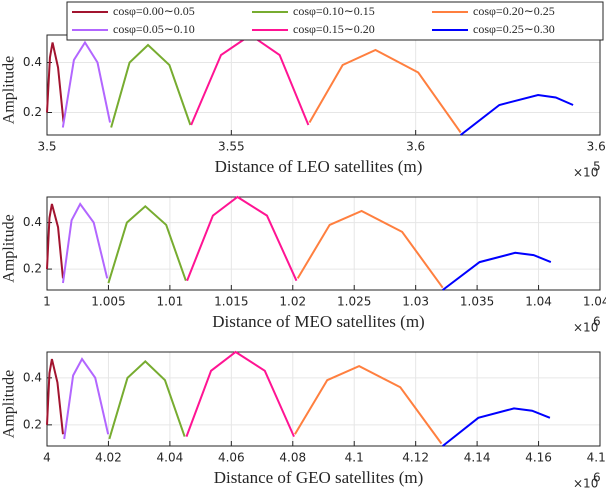 The height and width of the screenshot is (492, 606). Describe the element at coordinates (415, 458) in the screenshot. I see `x-tick-label: 4.12` at that location.